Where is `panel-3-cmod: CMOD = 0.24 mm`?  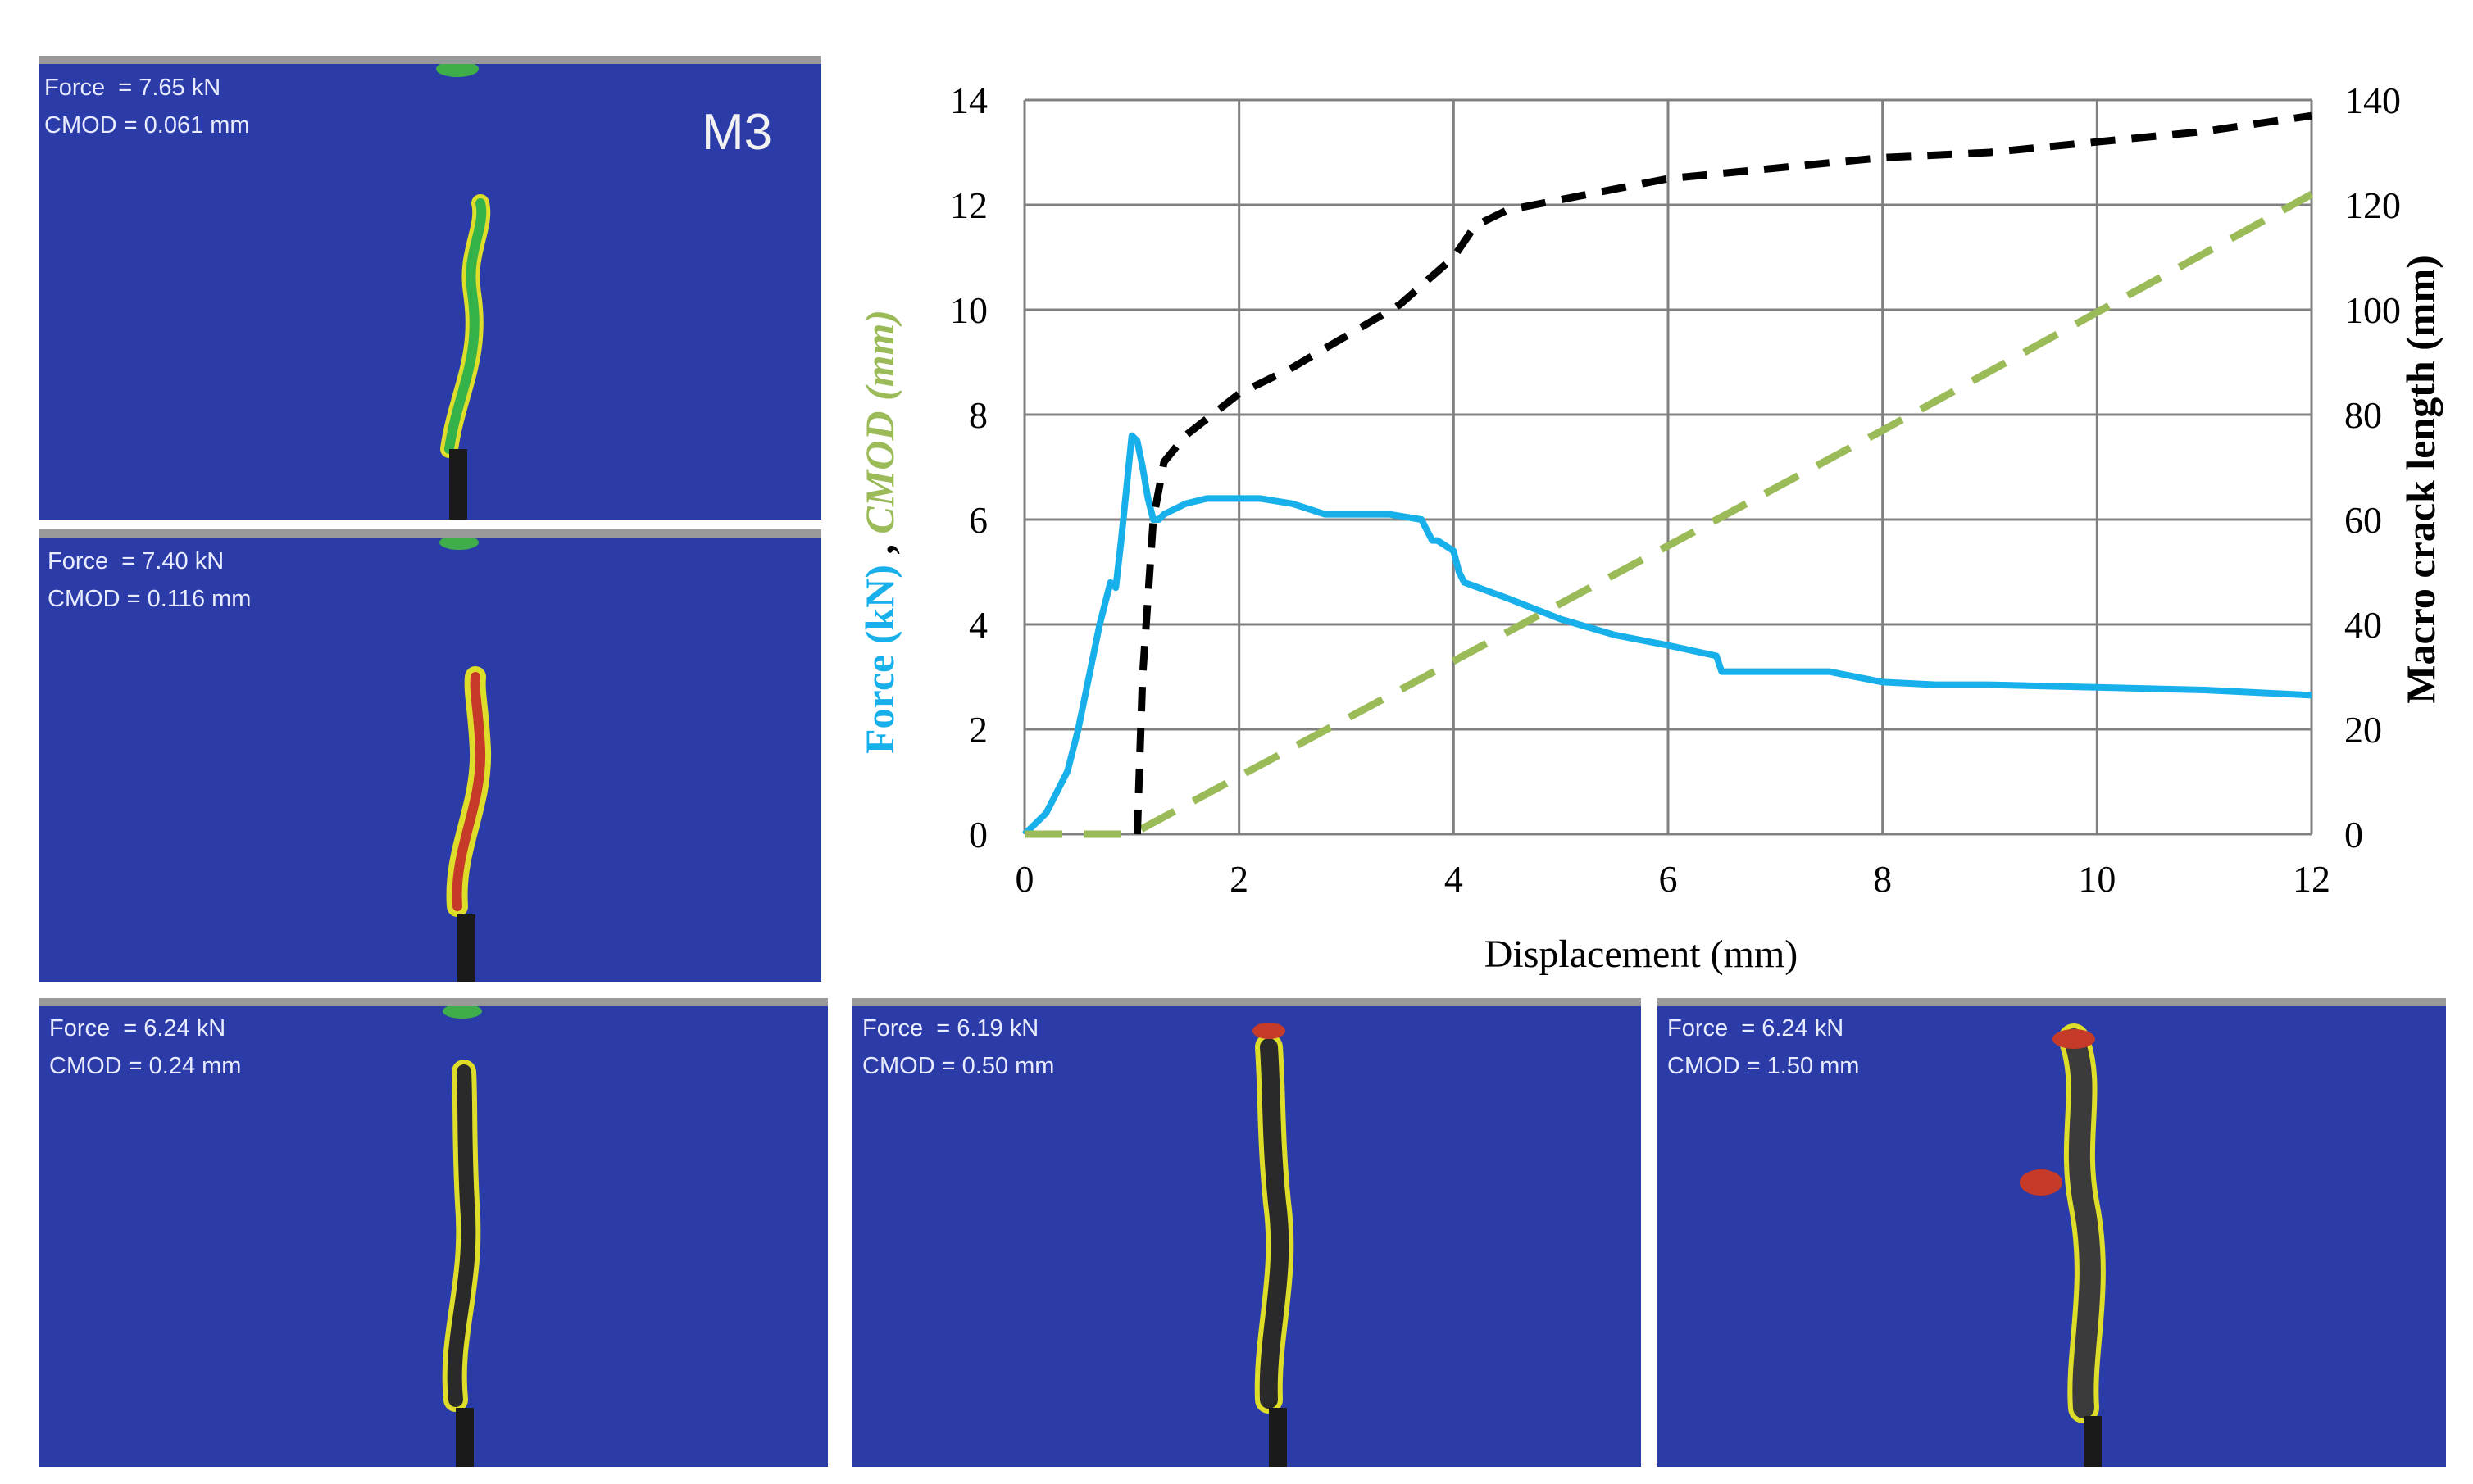 panel-3-cmod: CMOD = 0.24 mm is located at coordinates (145, 1066).